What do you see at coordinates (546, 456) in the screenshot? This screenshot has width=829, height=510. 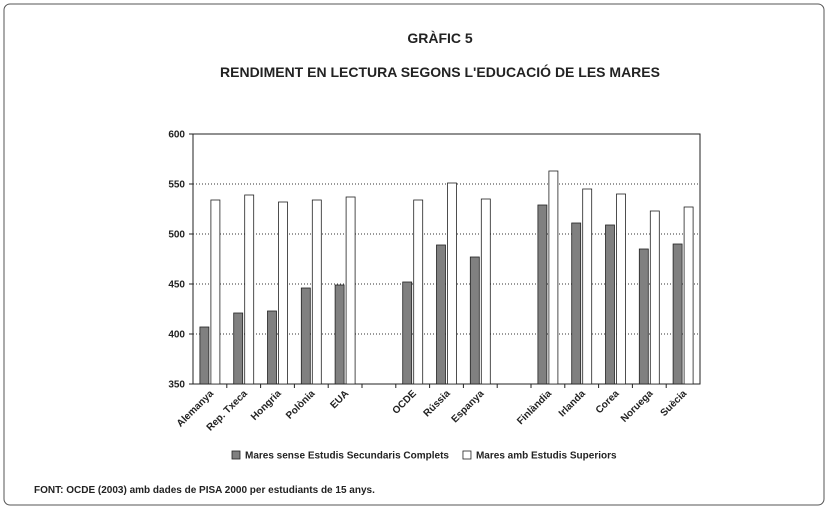 I see `legend-label: Mares amb Estudis Superiors` at bounding box center [546, 456].